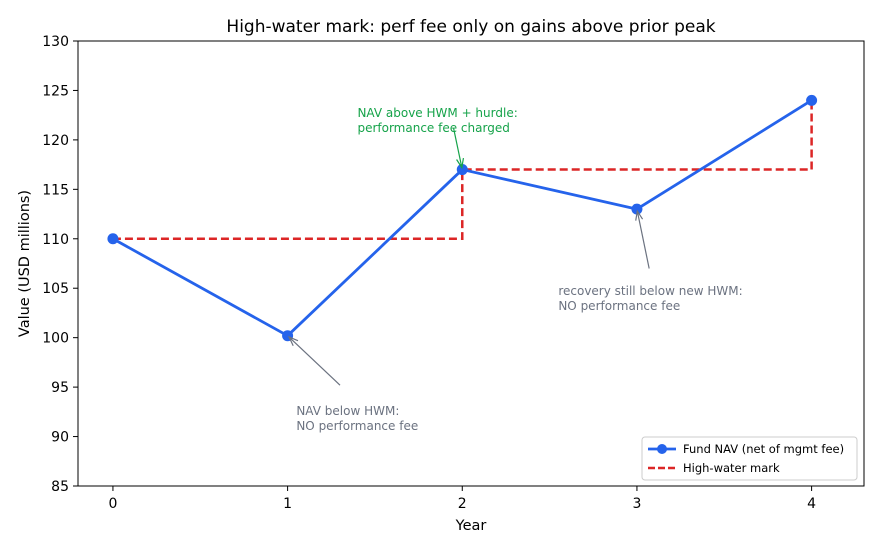  Describe the element at coordinates (55, 339) in the screenshot. I see `y-tick-label: 100` at that location.